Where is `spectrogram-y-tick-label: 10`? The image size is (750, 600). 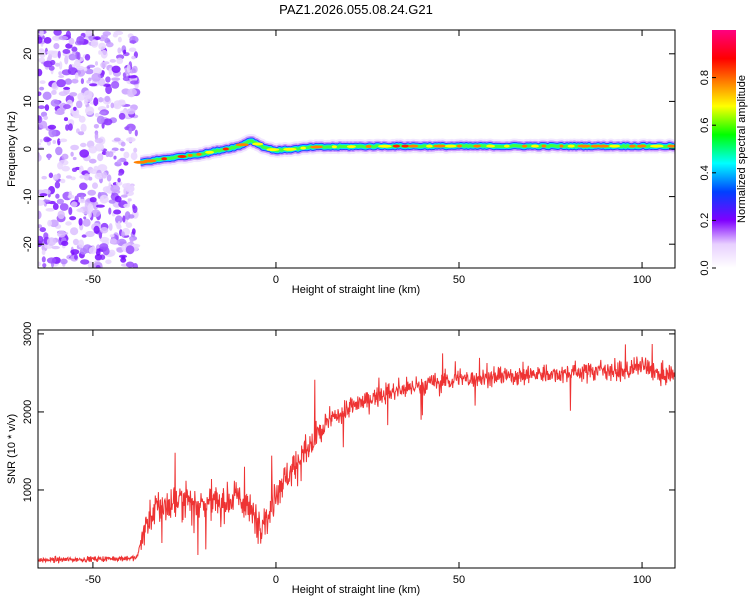
spectrogram-y-tick-label: 10 is located at coordinates (28, 101).